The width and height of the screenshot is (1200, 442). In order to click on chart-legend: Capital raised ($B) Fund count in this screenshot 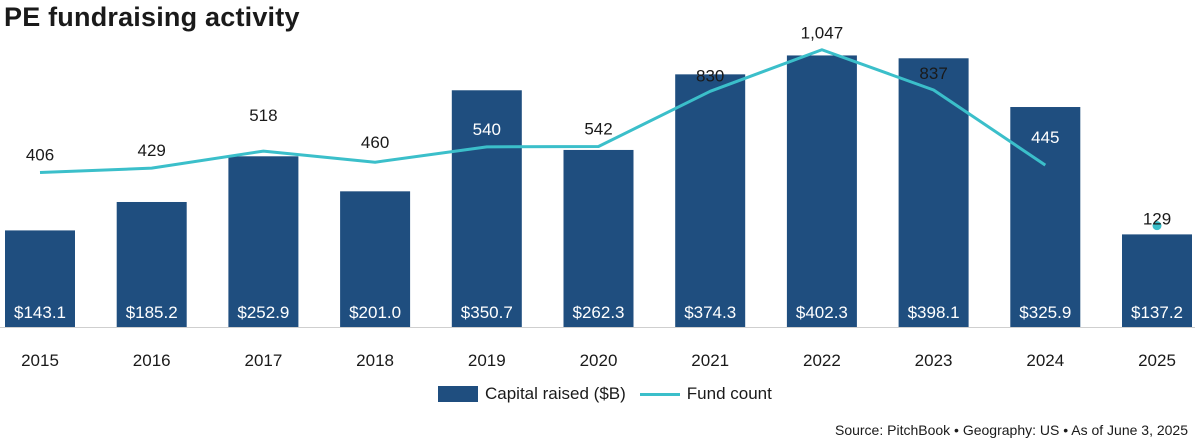, I will do `click(605, 394)`.